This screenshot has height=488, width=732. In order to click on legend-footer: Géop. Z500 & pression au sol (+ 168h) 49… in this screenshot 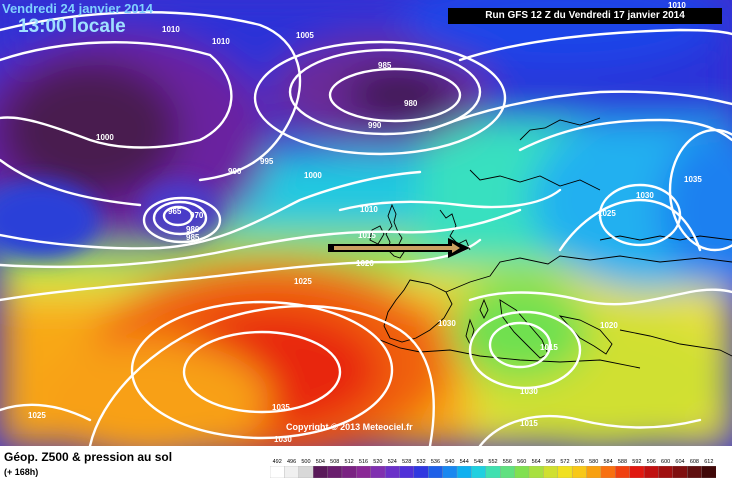, I will do `click(366, 467)`.